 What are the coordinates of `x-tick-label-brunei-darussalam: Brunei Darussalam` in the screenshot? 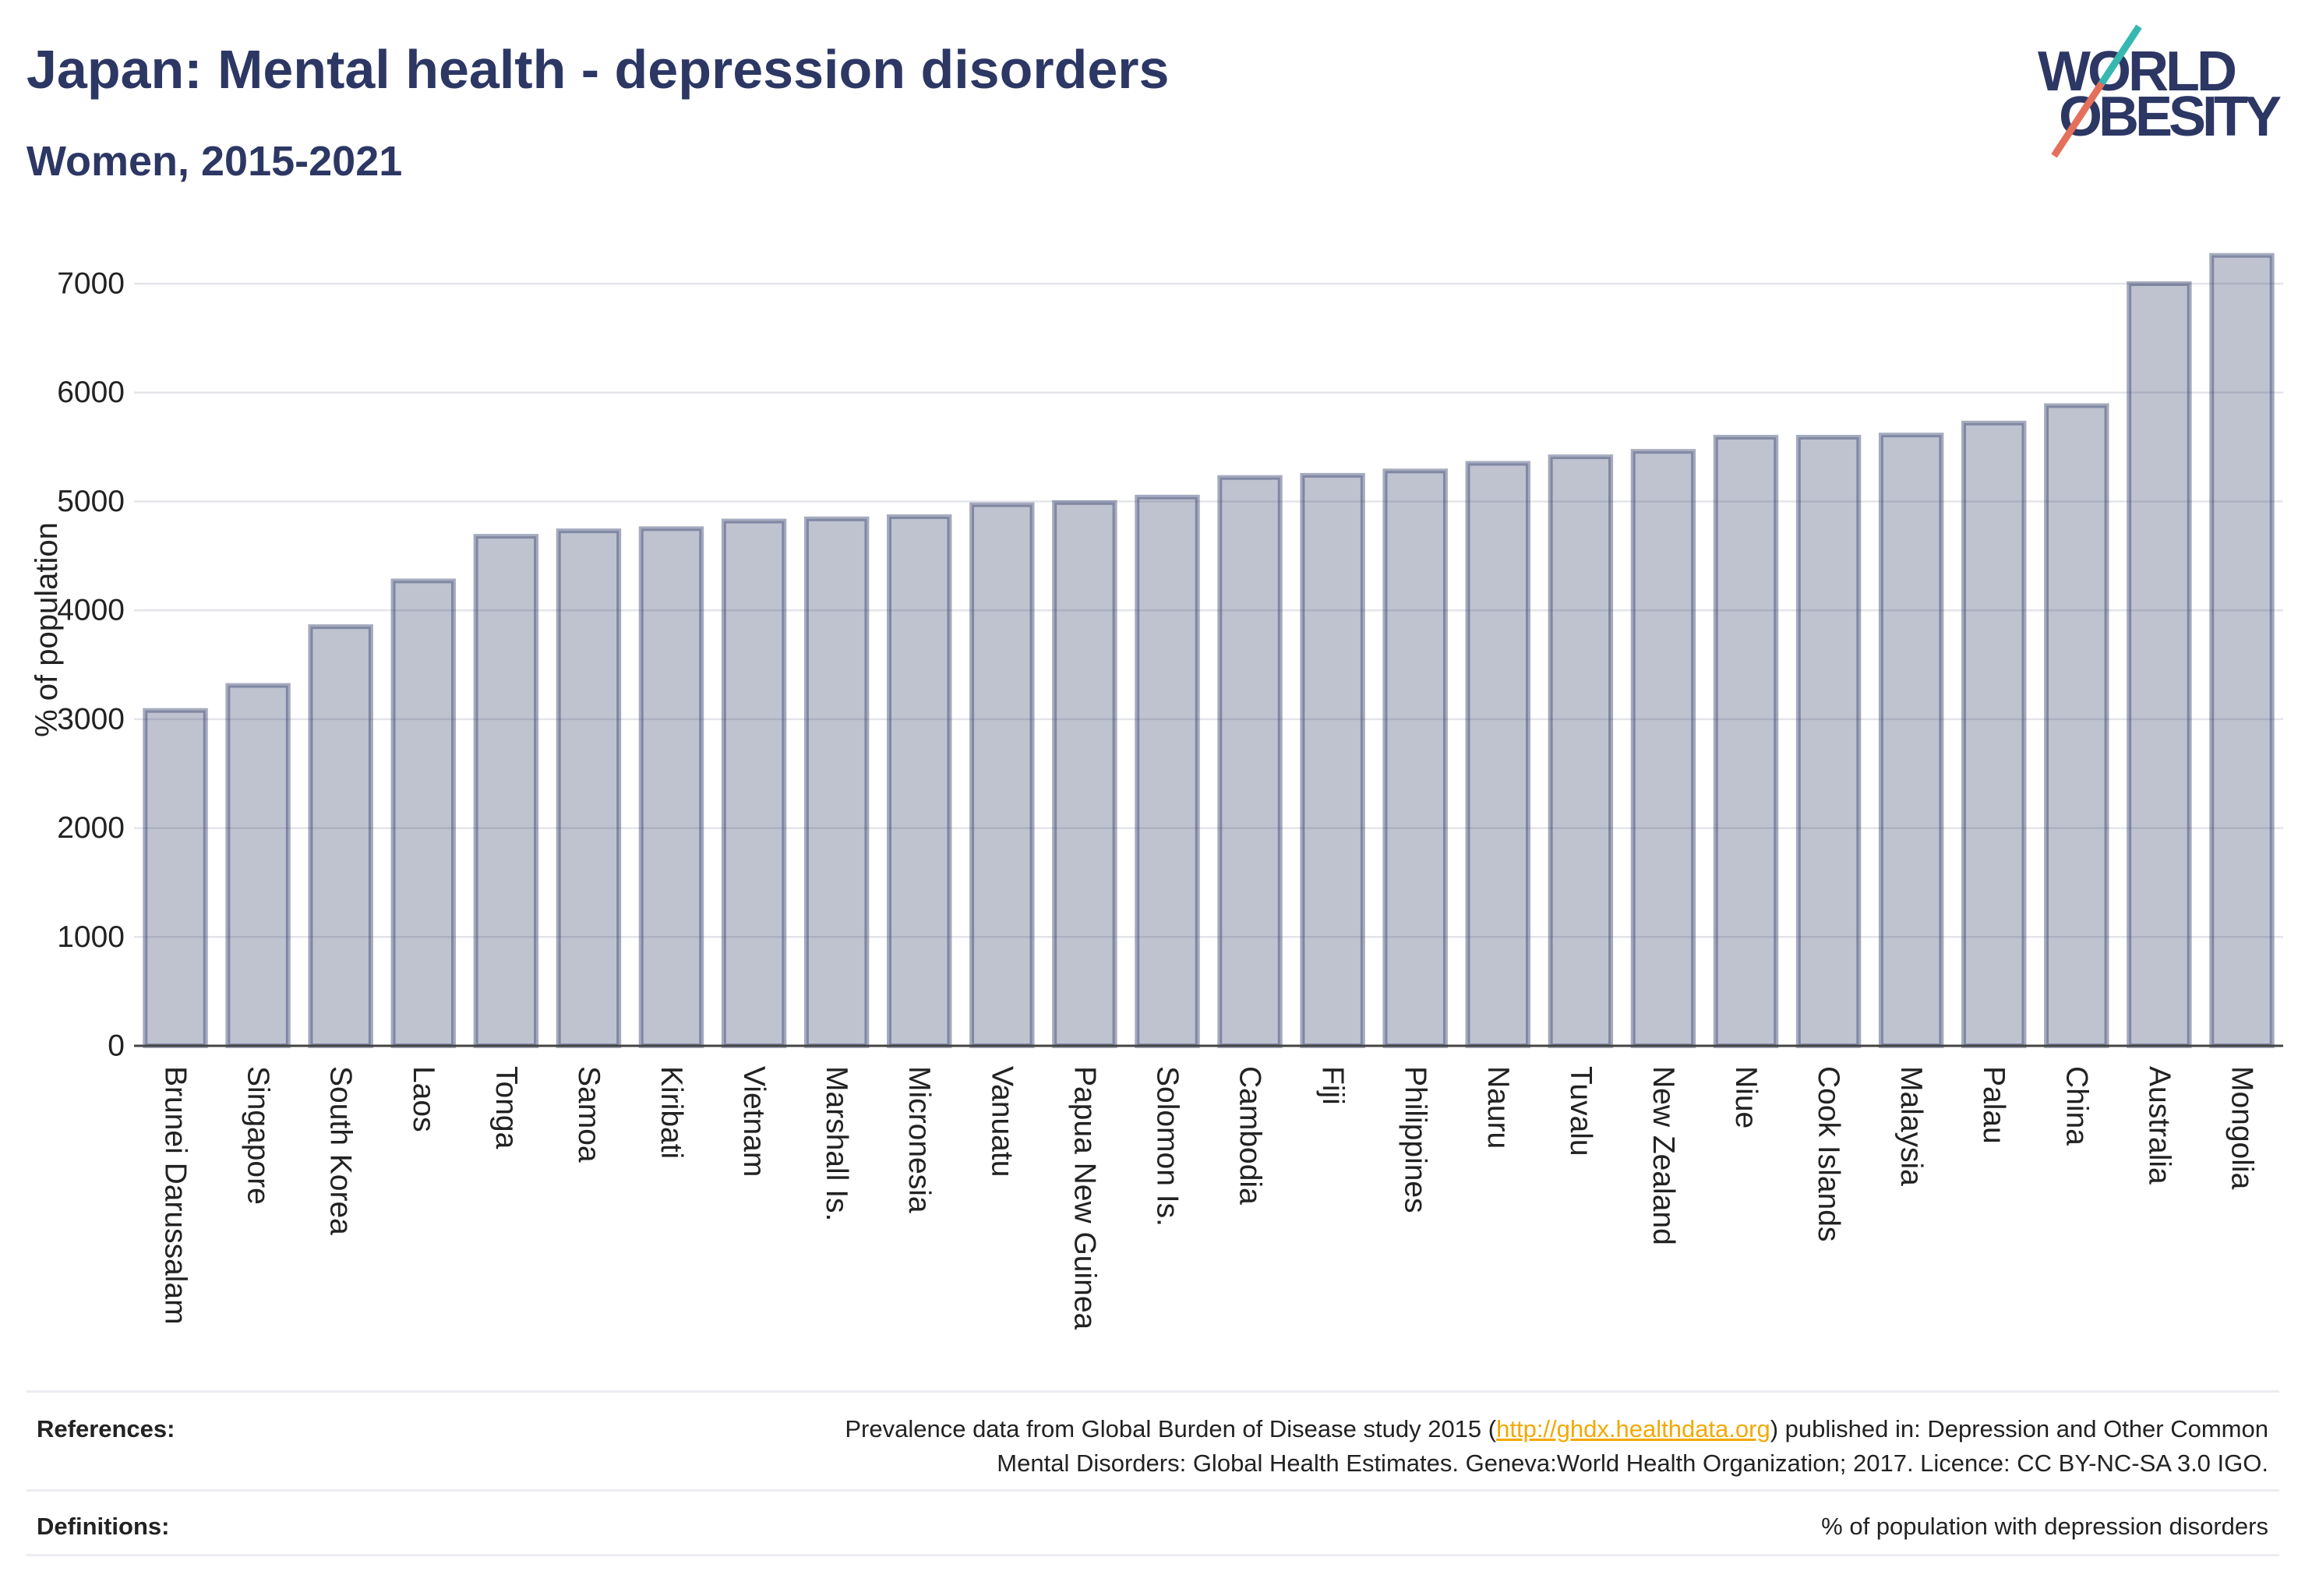 It's located at (175, 1195).